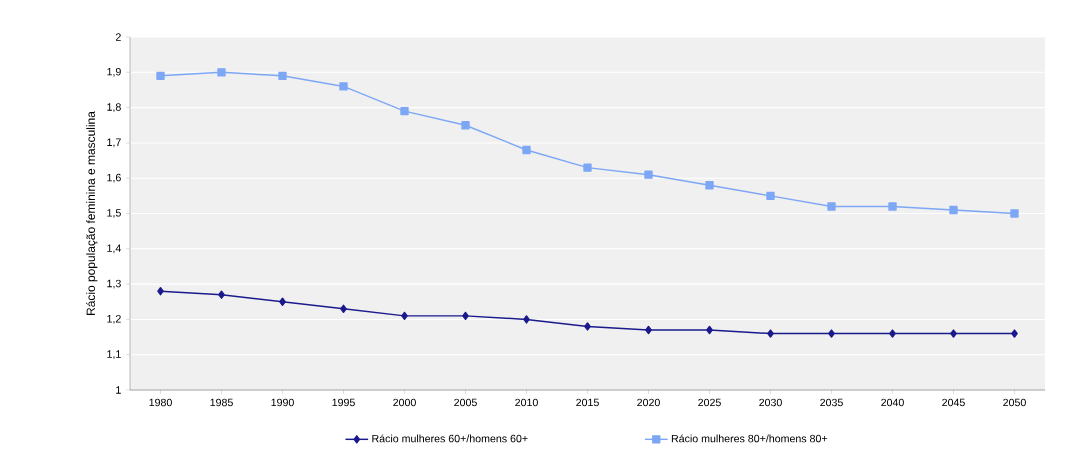 The width and height of the screenshot is (1089, 470). Describe the element at coordinates (450, 438) in the screenshot. I see `legend-label: Rácio mulheres 60+/homens 60+` at that location.